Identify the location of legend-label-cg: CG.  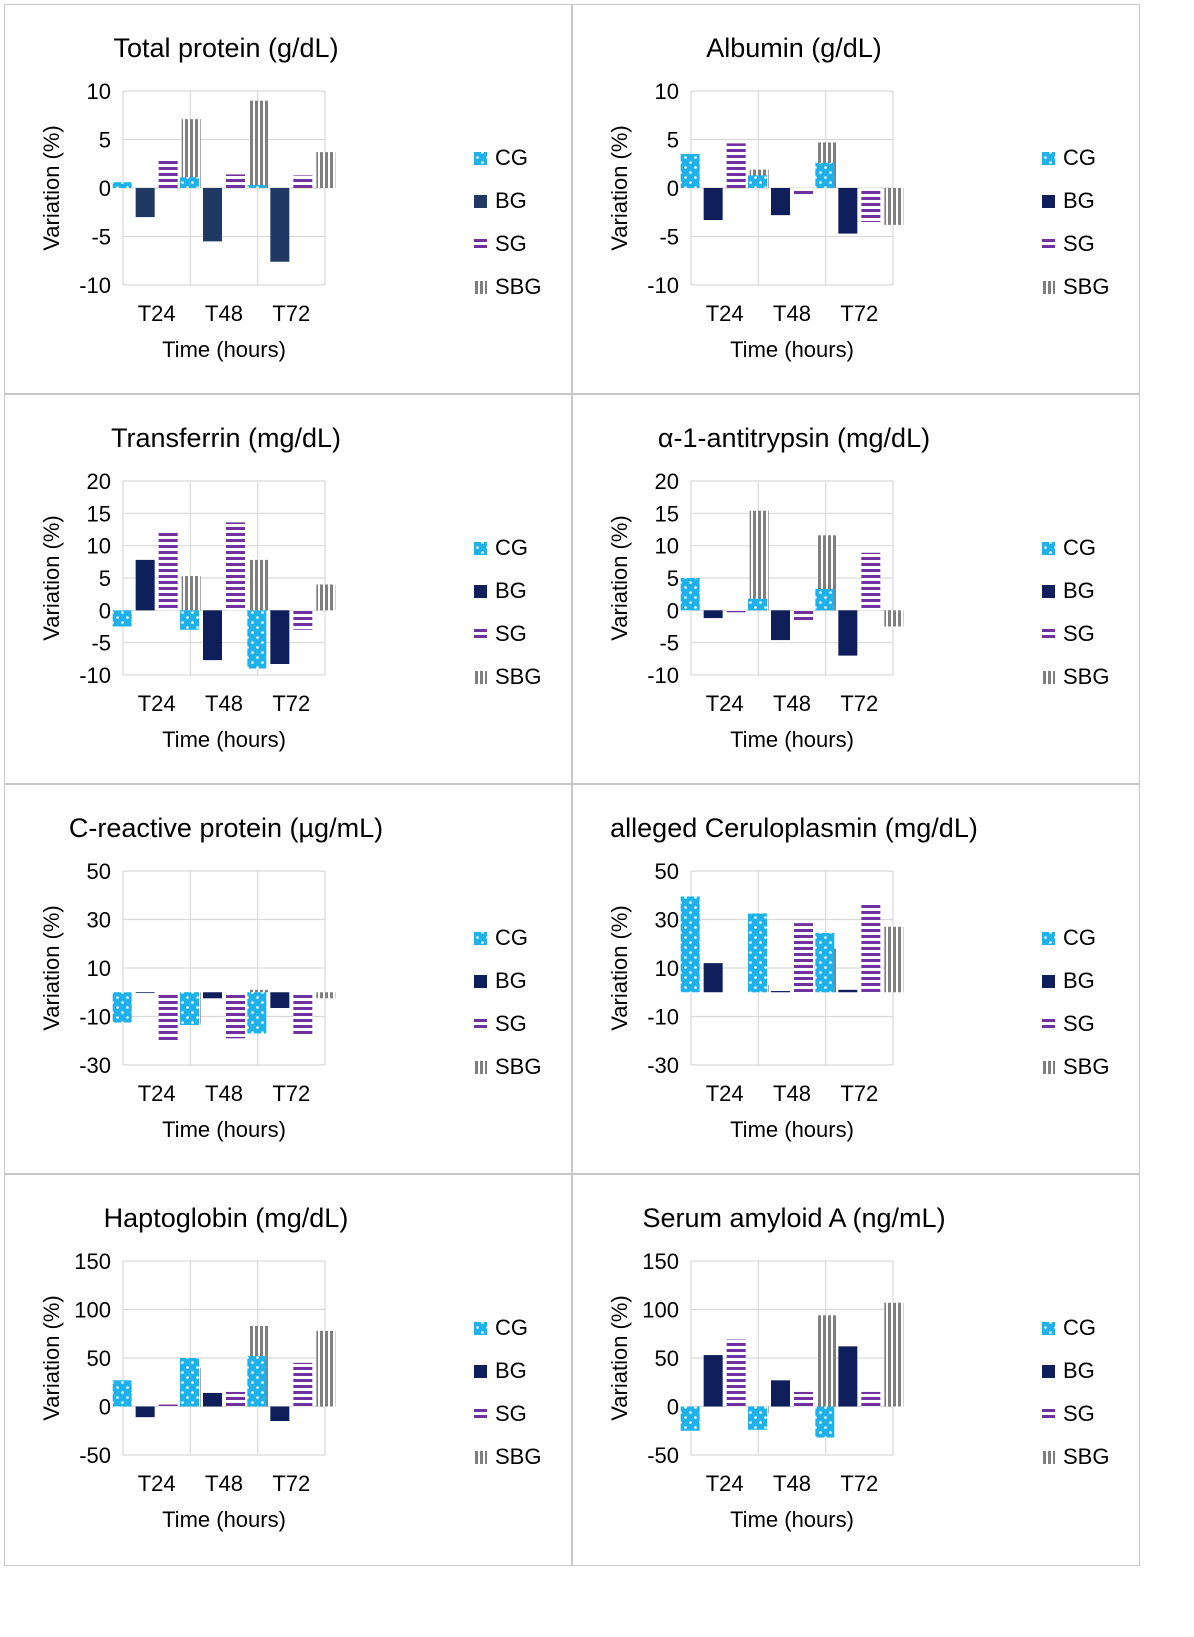
(1079, 157).